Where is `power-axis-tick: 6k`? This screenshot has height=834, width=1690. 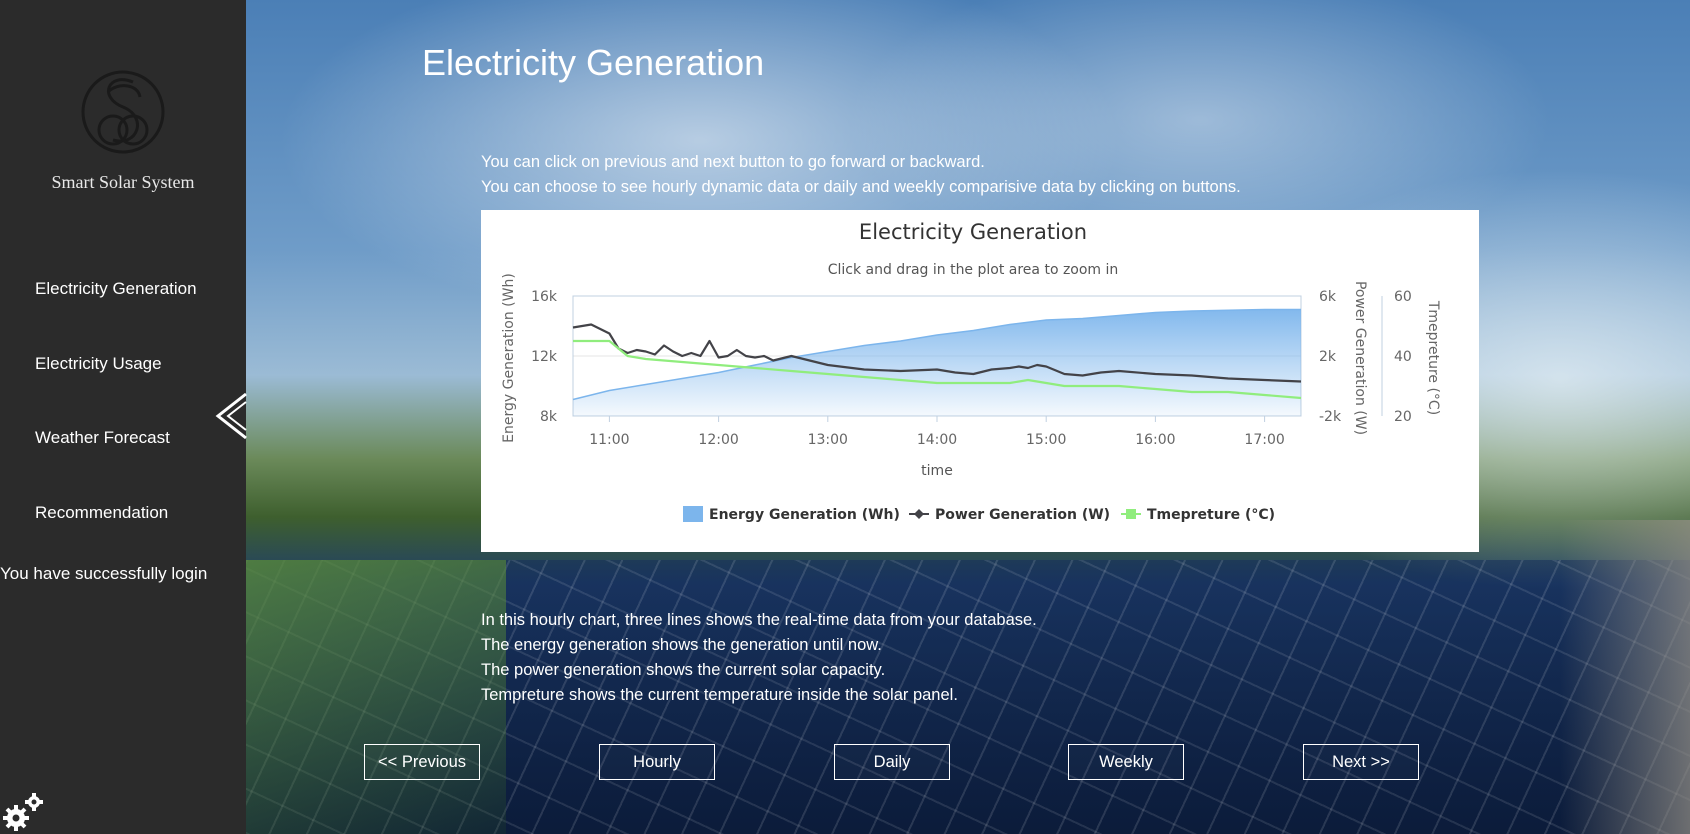 power-axis-tick: 6k is located at coordinates (1328, 297).